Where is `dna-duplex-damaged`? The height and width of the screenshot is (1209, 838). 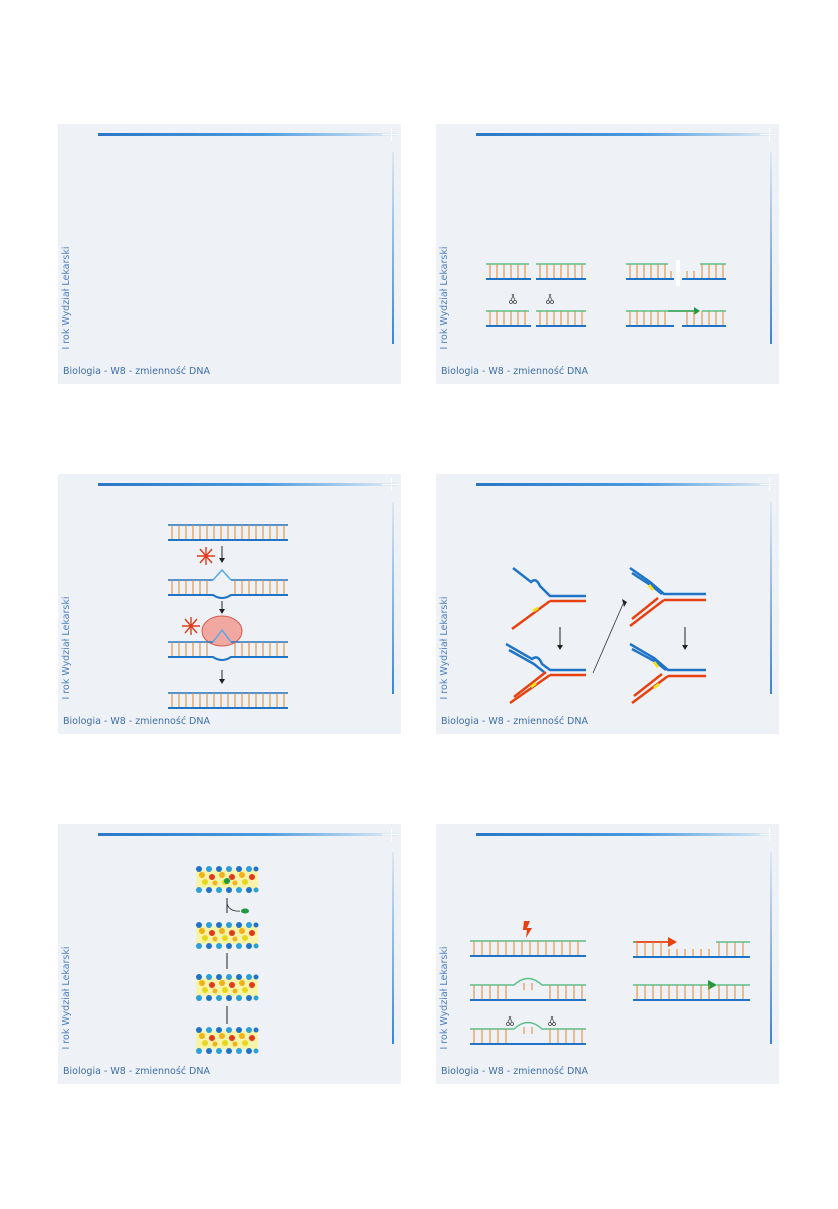 dna-duplex-damaged is located at coordinates (528, 948).